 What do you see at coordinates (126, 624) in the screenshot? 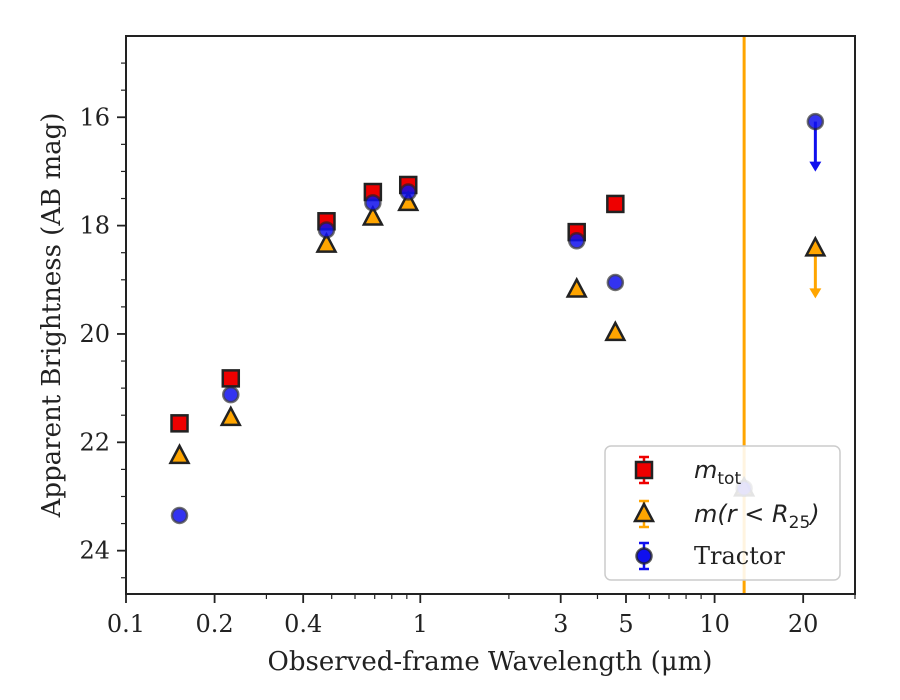
I see `x-tick-label: 0.1` at bounding box center [126, 624].